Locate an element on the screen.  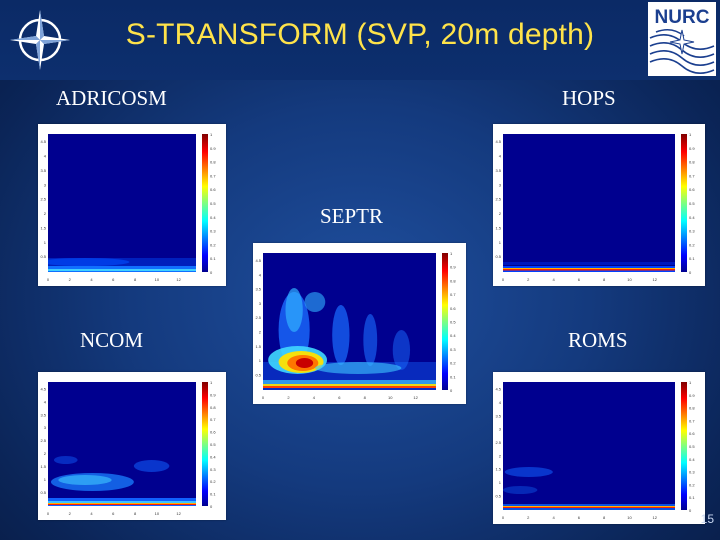
label-roms: ROMS is located at coordinates (598, 340).